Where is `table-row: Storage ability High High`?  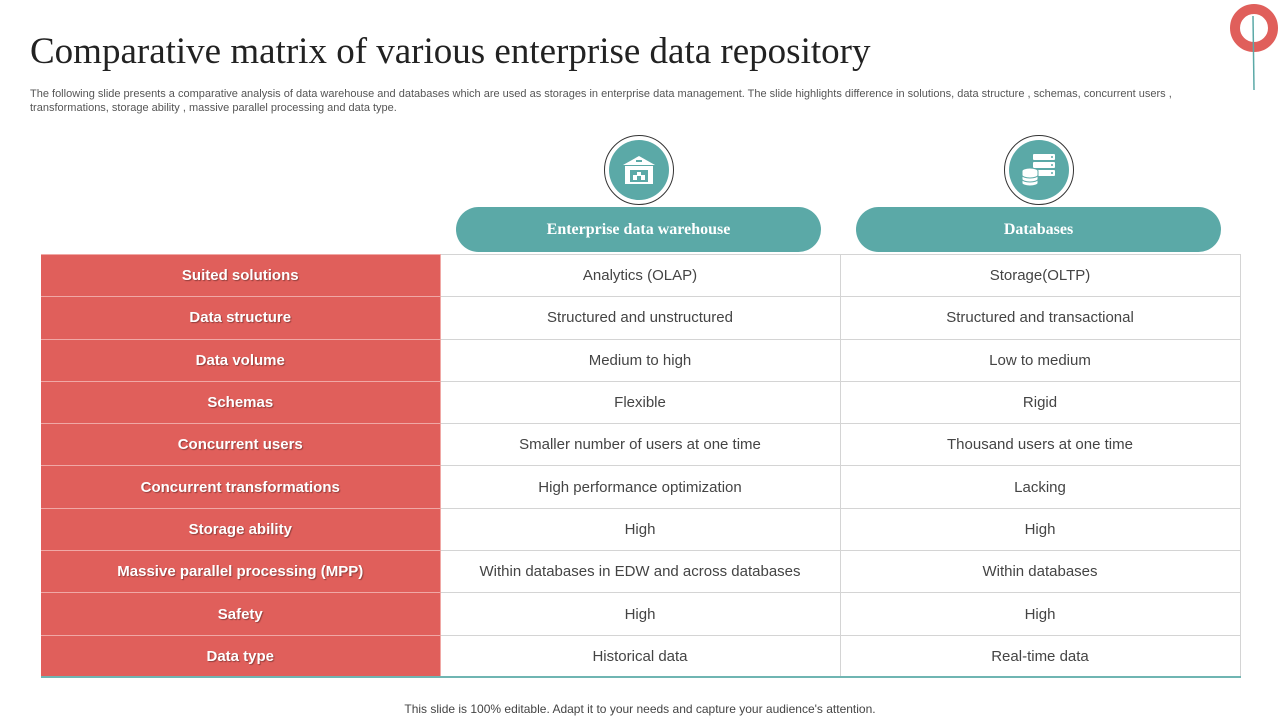
table-row: Storage ability High High is located at coordinates (641, 529).